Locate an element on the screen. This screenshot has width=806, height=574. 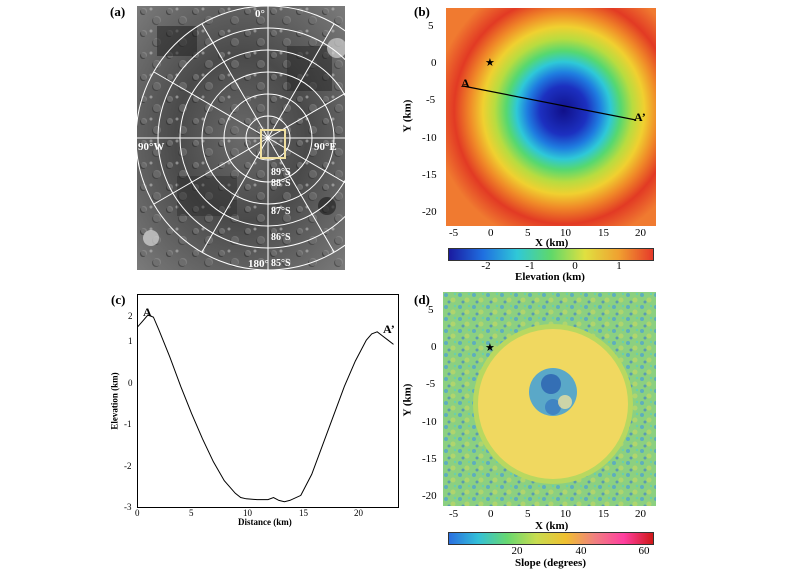
xtick-b: 0 is located at coordinates (491, 233).